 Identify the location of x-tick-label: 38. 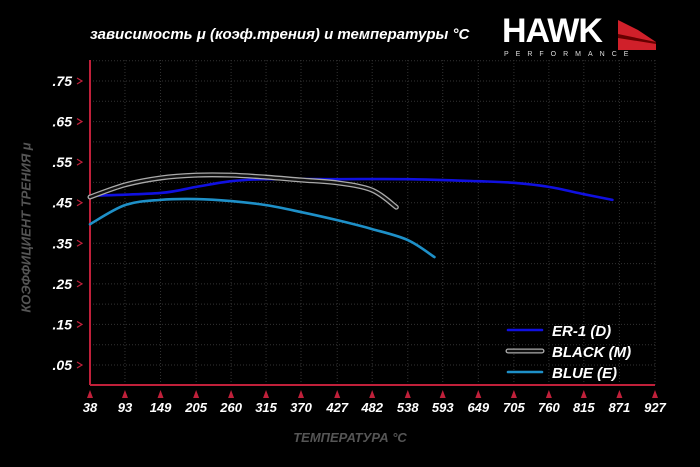
(90, 407).